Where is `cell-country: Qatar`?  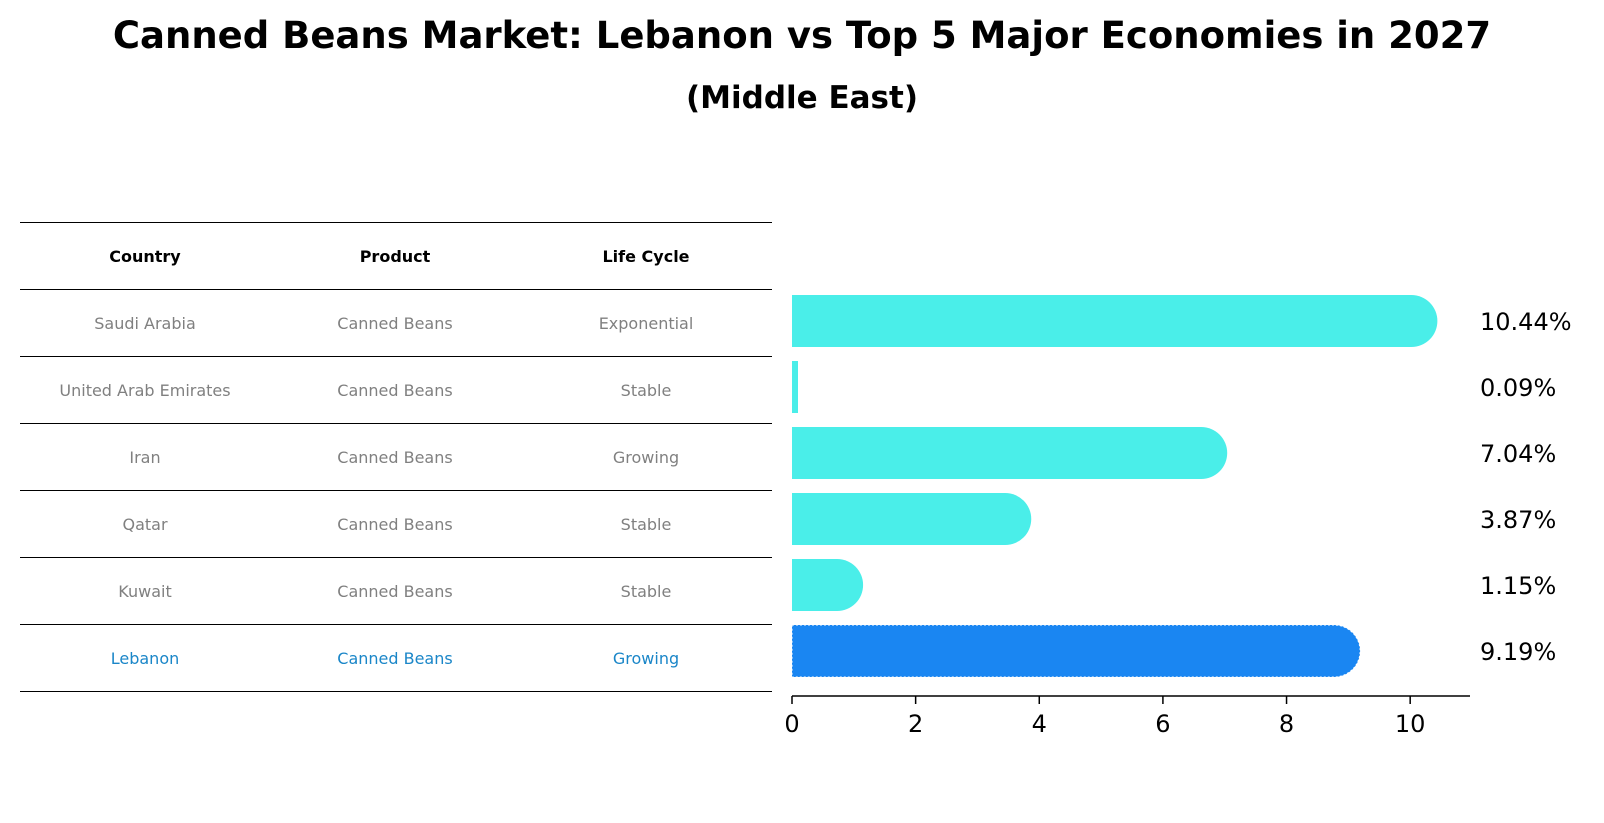
cell-country: Qatar is located at coordinates (145, 524).